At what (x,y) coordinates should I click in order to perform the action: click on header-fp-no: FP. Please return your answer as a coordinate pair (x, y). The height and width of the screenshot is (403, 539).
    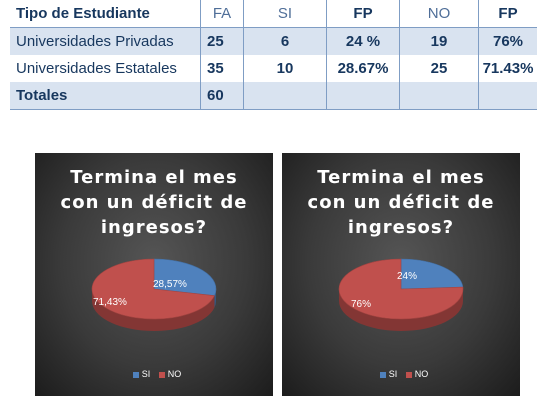
    Looking at the image, I should click on (507, 14).